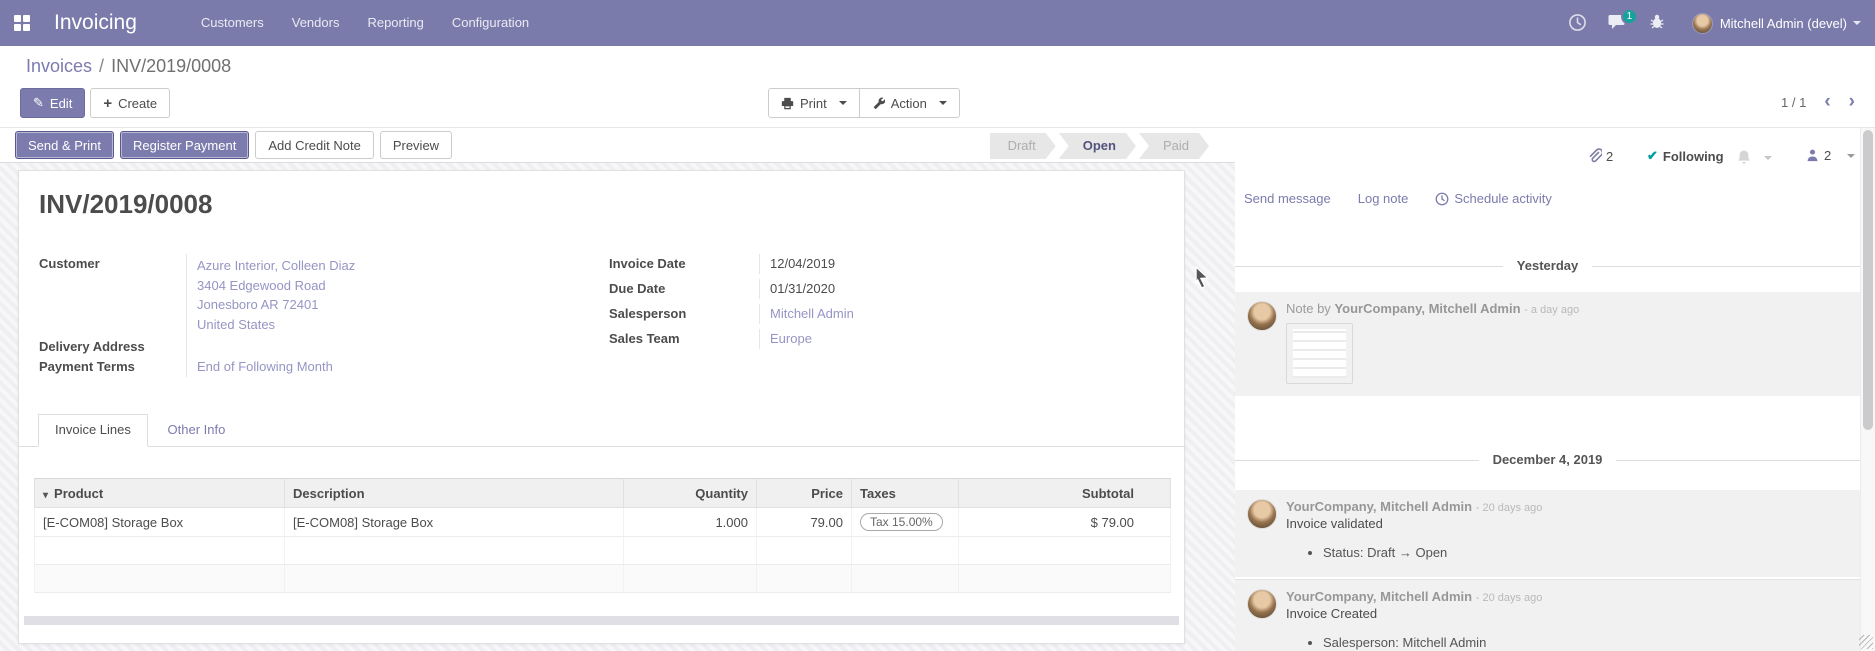 The image size is (1875, 651). I want to click on message-timestamp: - 20 days ago, so click(1509, 508).